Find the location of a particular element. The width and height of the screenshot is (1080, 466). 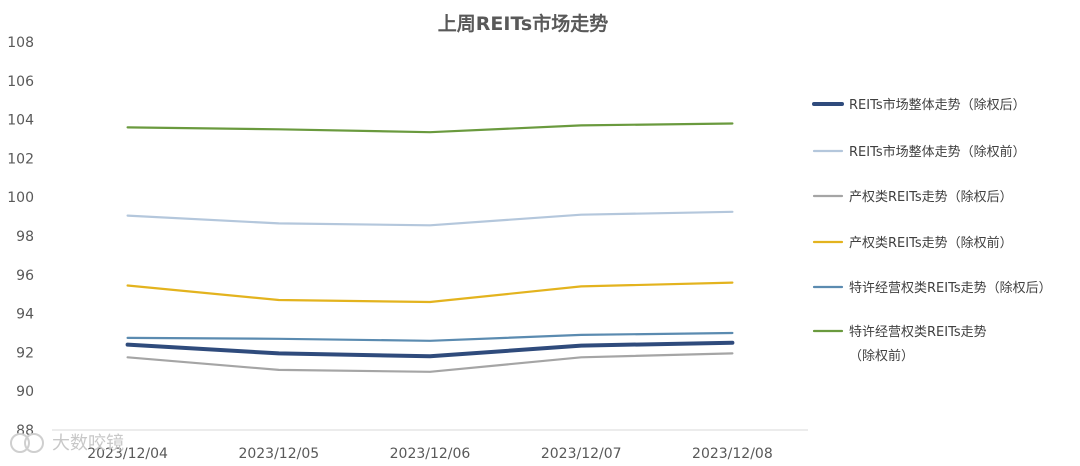

legend-label: 特许经营权类REITs走势 is located at coordinates (918, 332).